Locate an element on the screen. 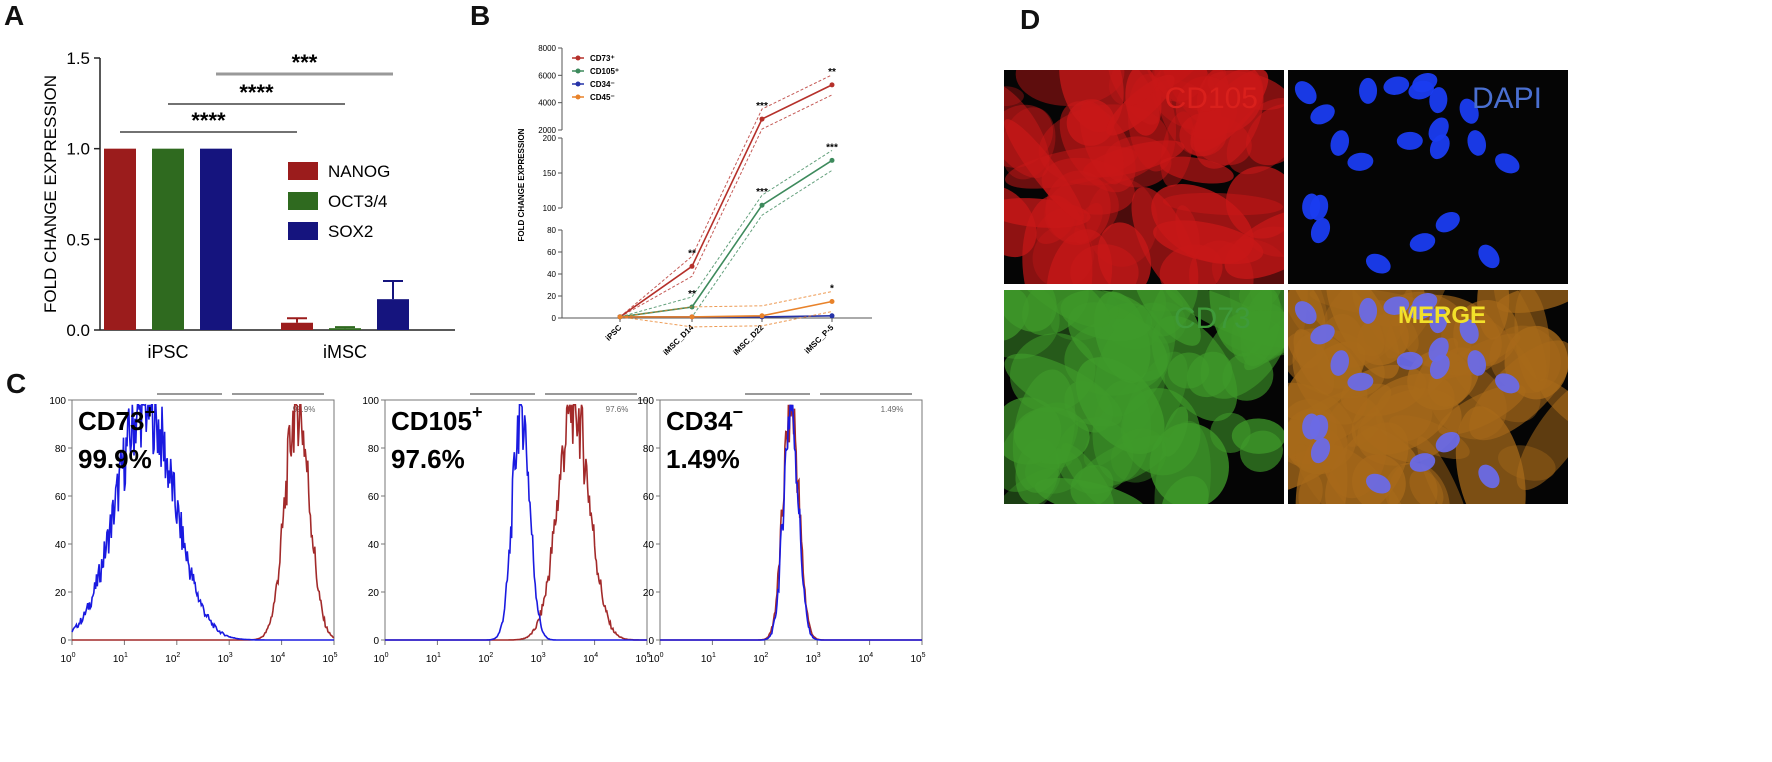  y-tick-label: 0 is located at coordinates (651, 641).